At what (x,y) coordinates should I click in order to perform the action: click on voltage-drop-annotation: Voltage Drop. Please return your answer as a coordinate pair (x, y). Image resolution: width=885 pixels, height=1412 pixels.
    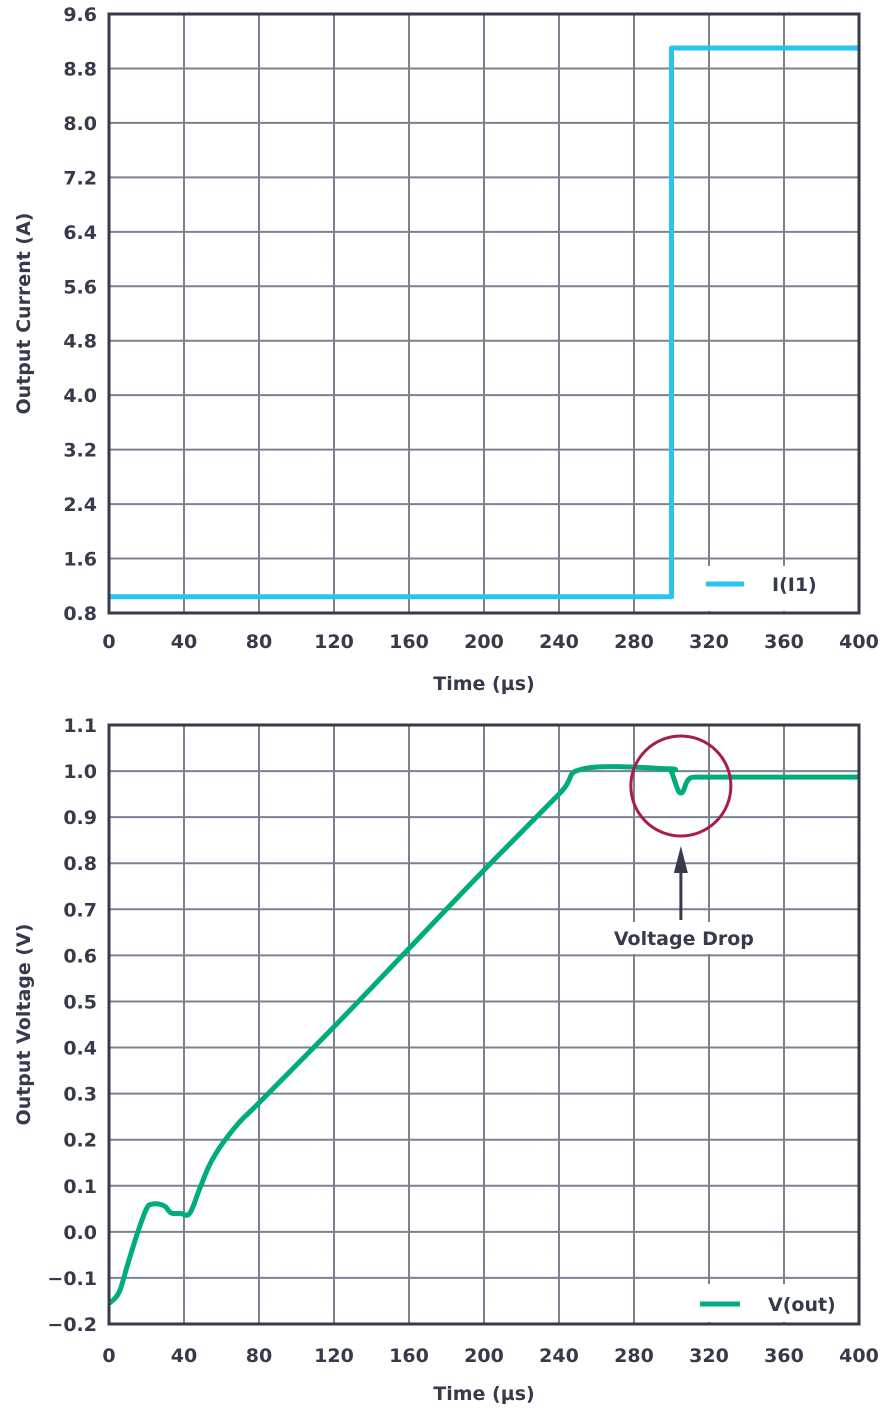
    Looking at the image, I should click on (684, 842).